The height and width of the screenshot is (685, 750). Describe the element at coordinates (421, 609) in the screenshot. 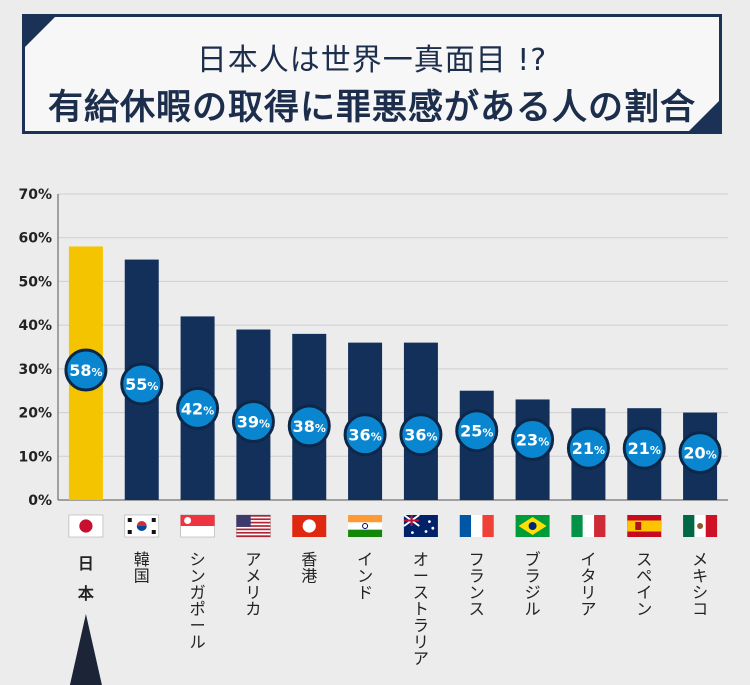

I see `category-label: オーストラリア` at that location.